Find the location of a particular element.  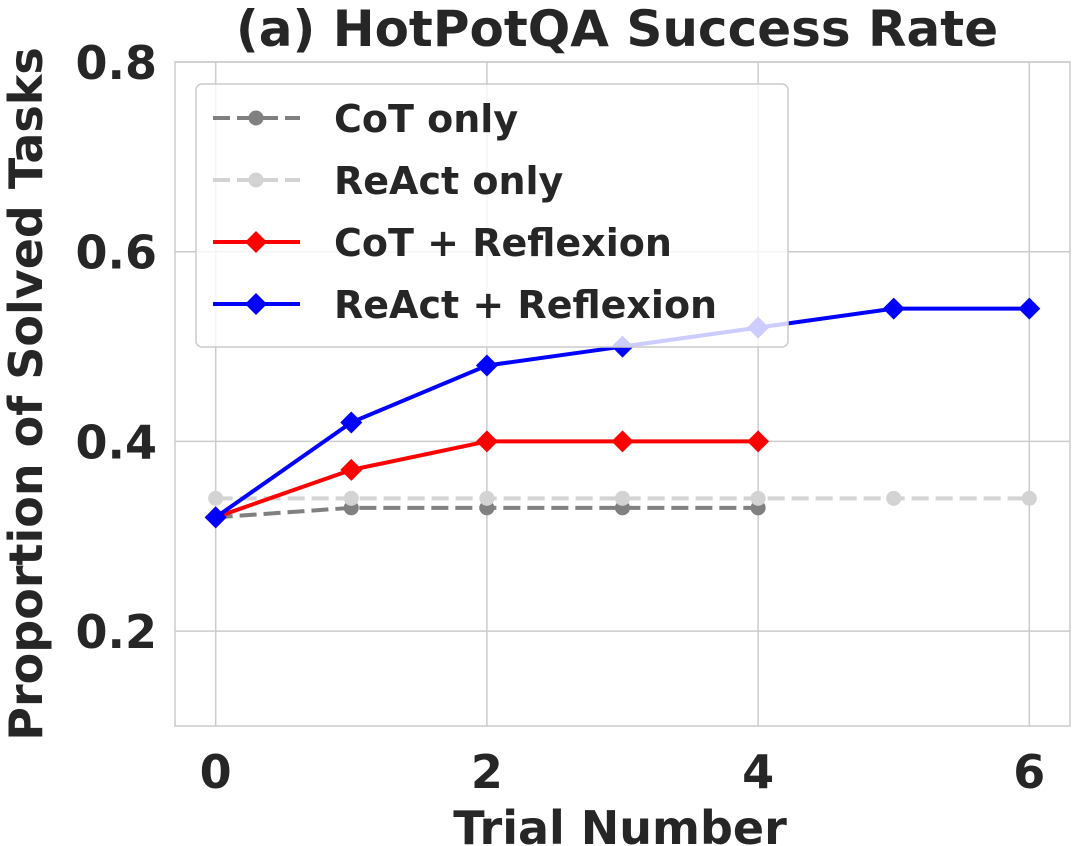

legend-marker-react-reflexion is located at coordinates (256, 304).